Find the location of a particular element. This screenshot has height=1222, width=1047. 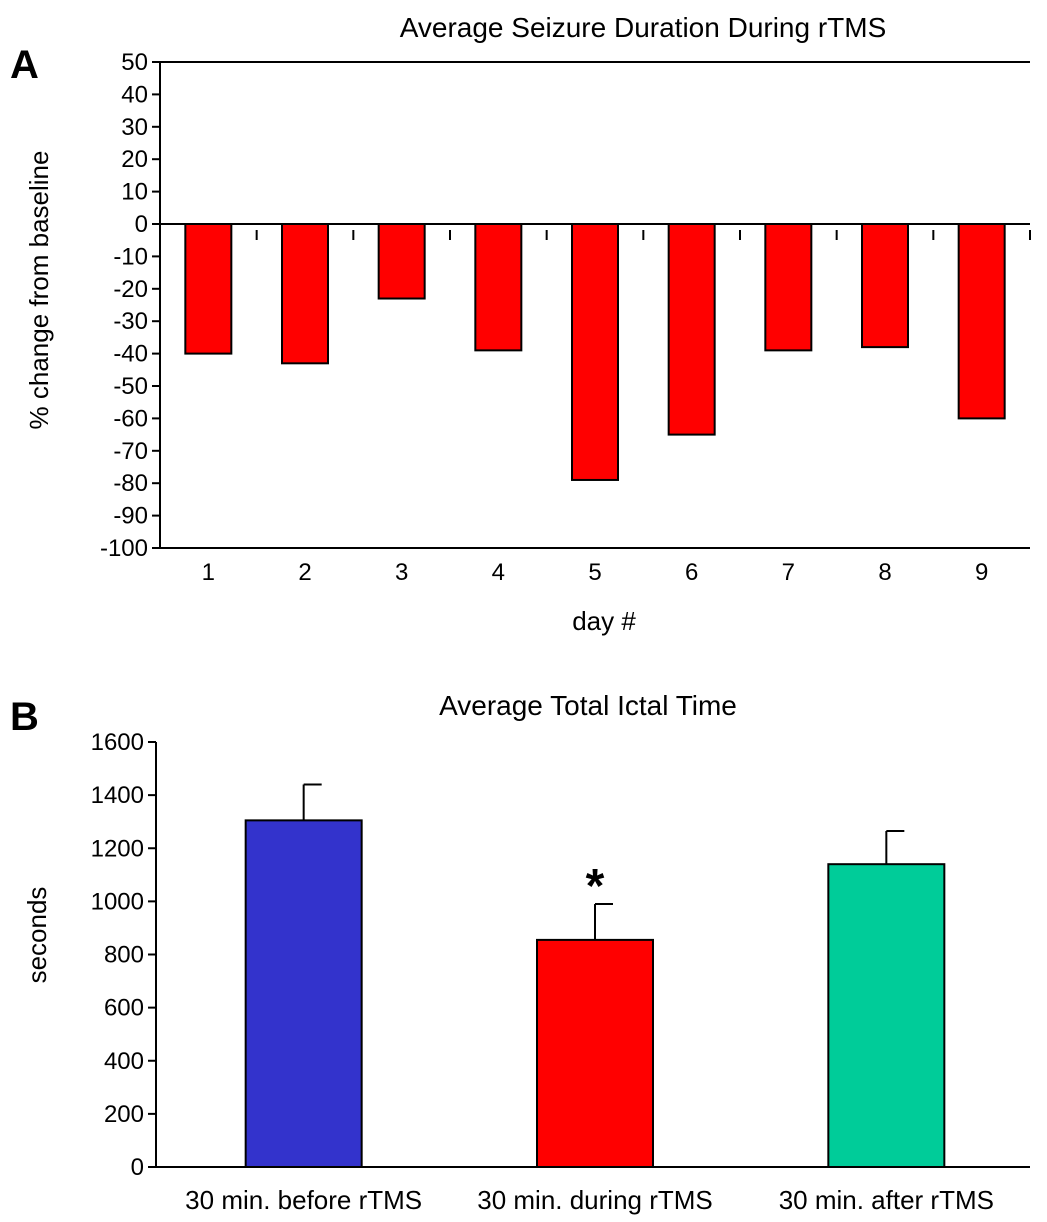

x-tick-label: 7 is located at coordinates (788, 572).